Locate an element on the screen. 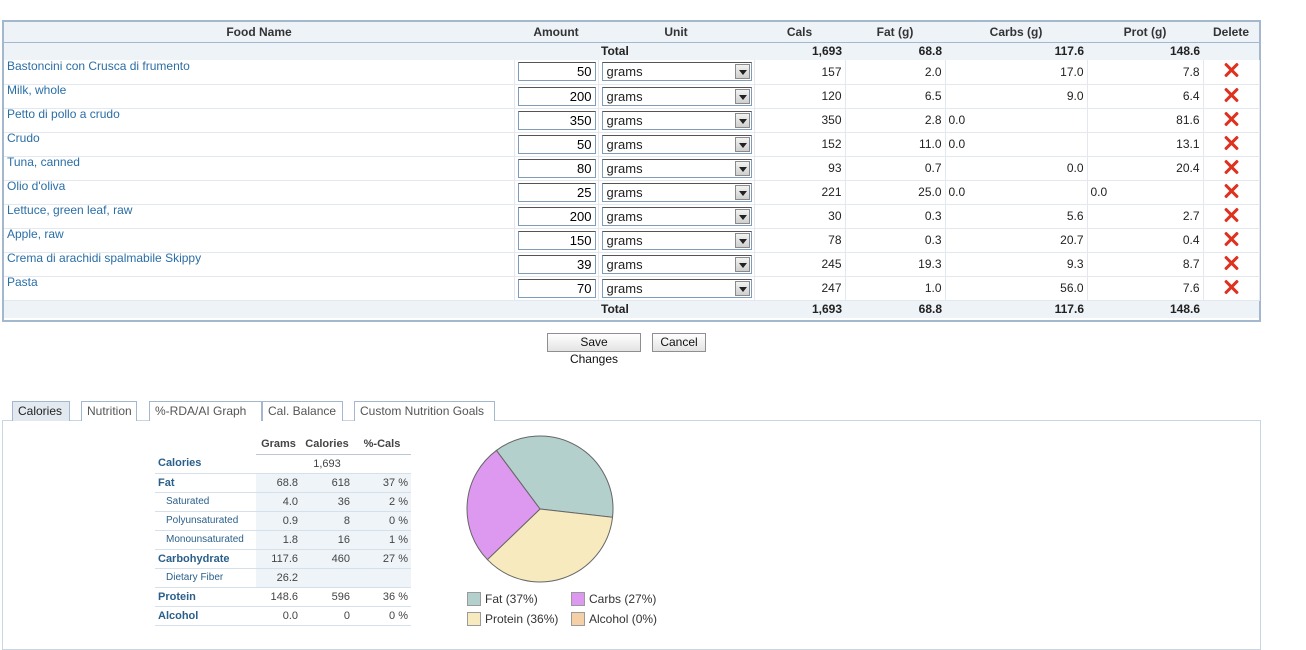  food-carbs: 9.3 is located at coordinates (1016, 264).